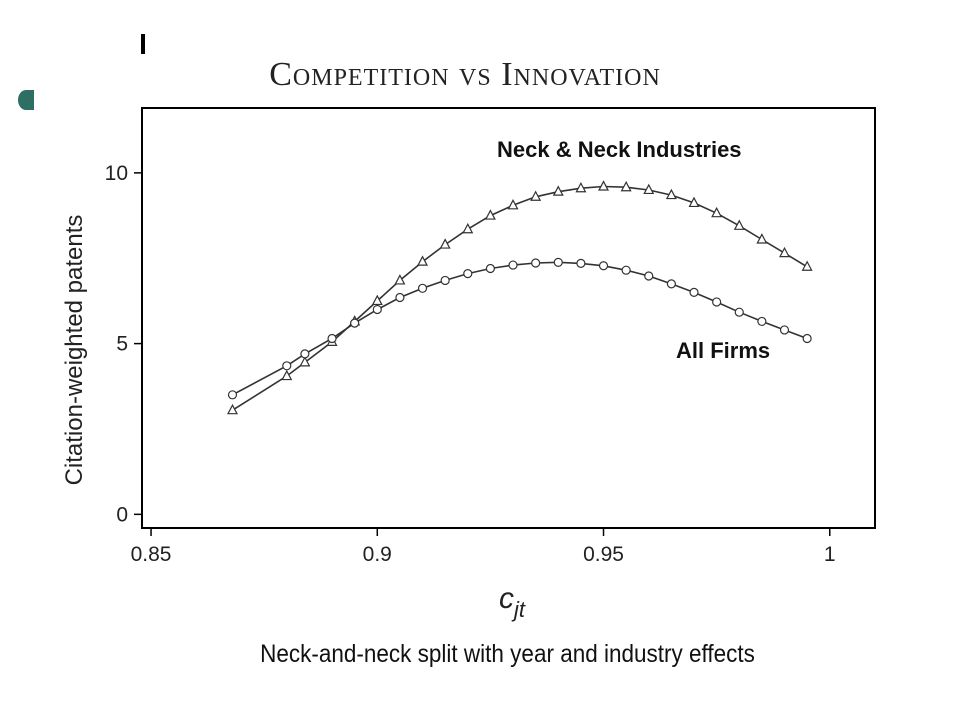 The width and height of the screenshot is (960, 720). Describe the element at coordinates (122, 344) in the screenshot. I see `y-tick-label: 5` at that location.